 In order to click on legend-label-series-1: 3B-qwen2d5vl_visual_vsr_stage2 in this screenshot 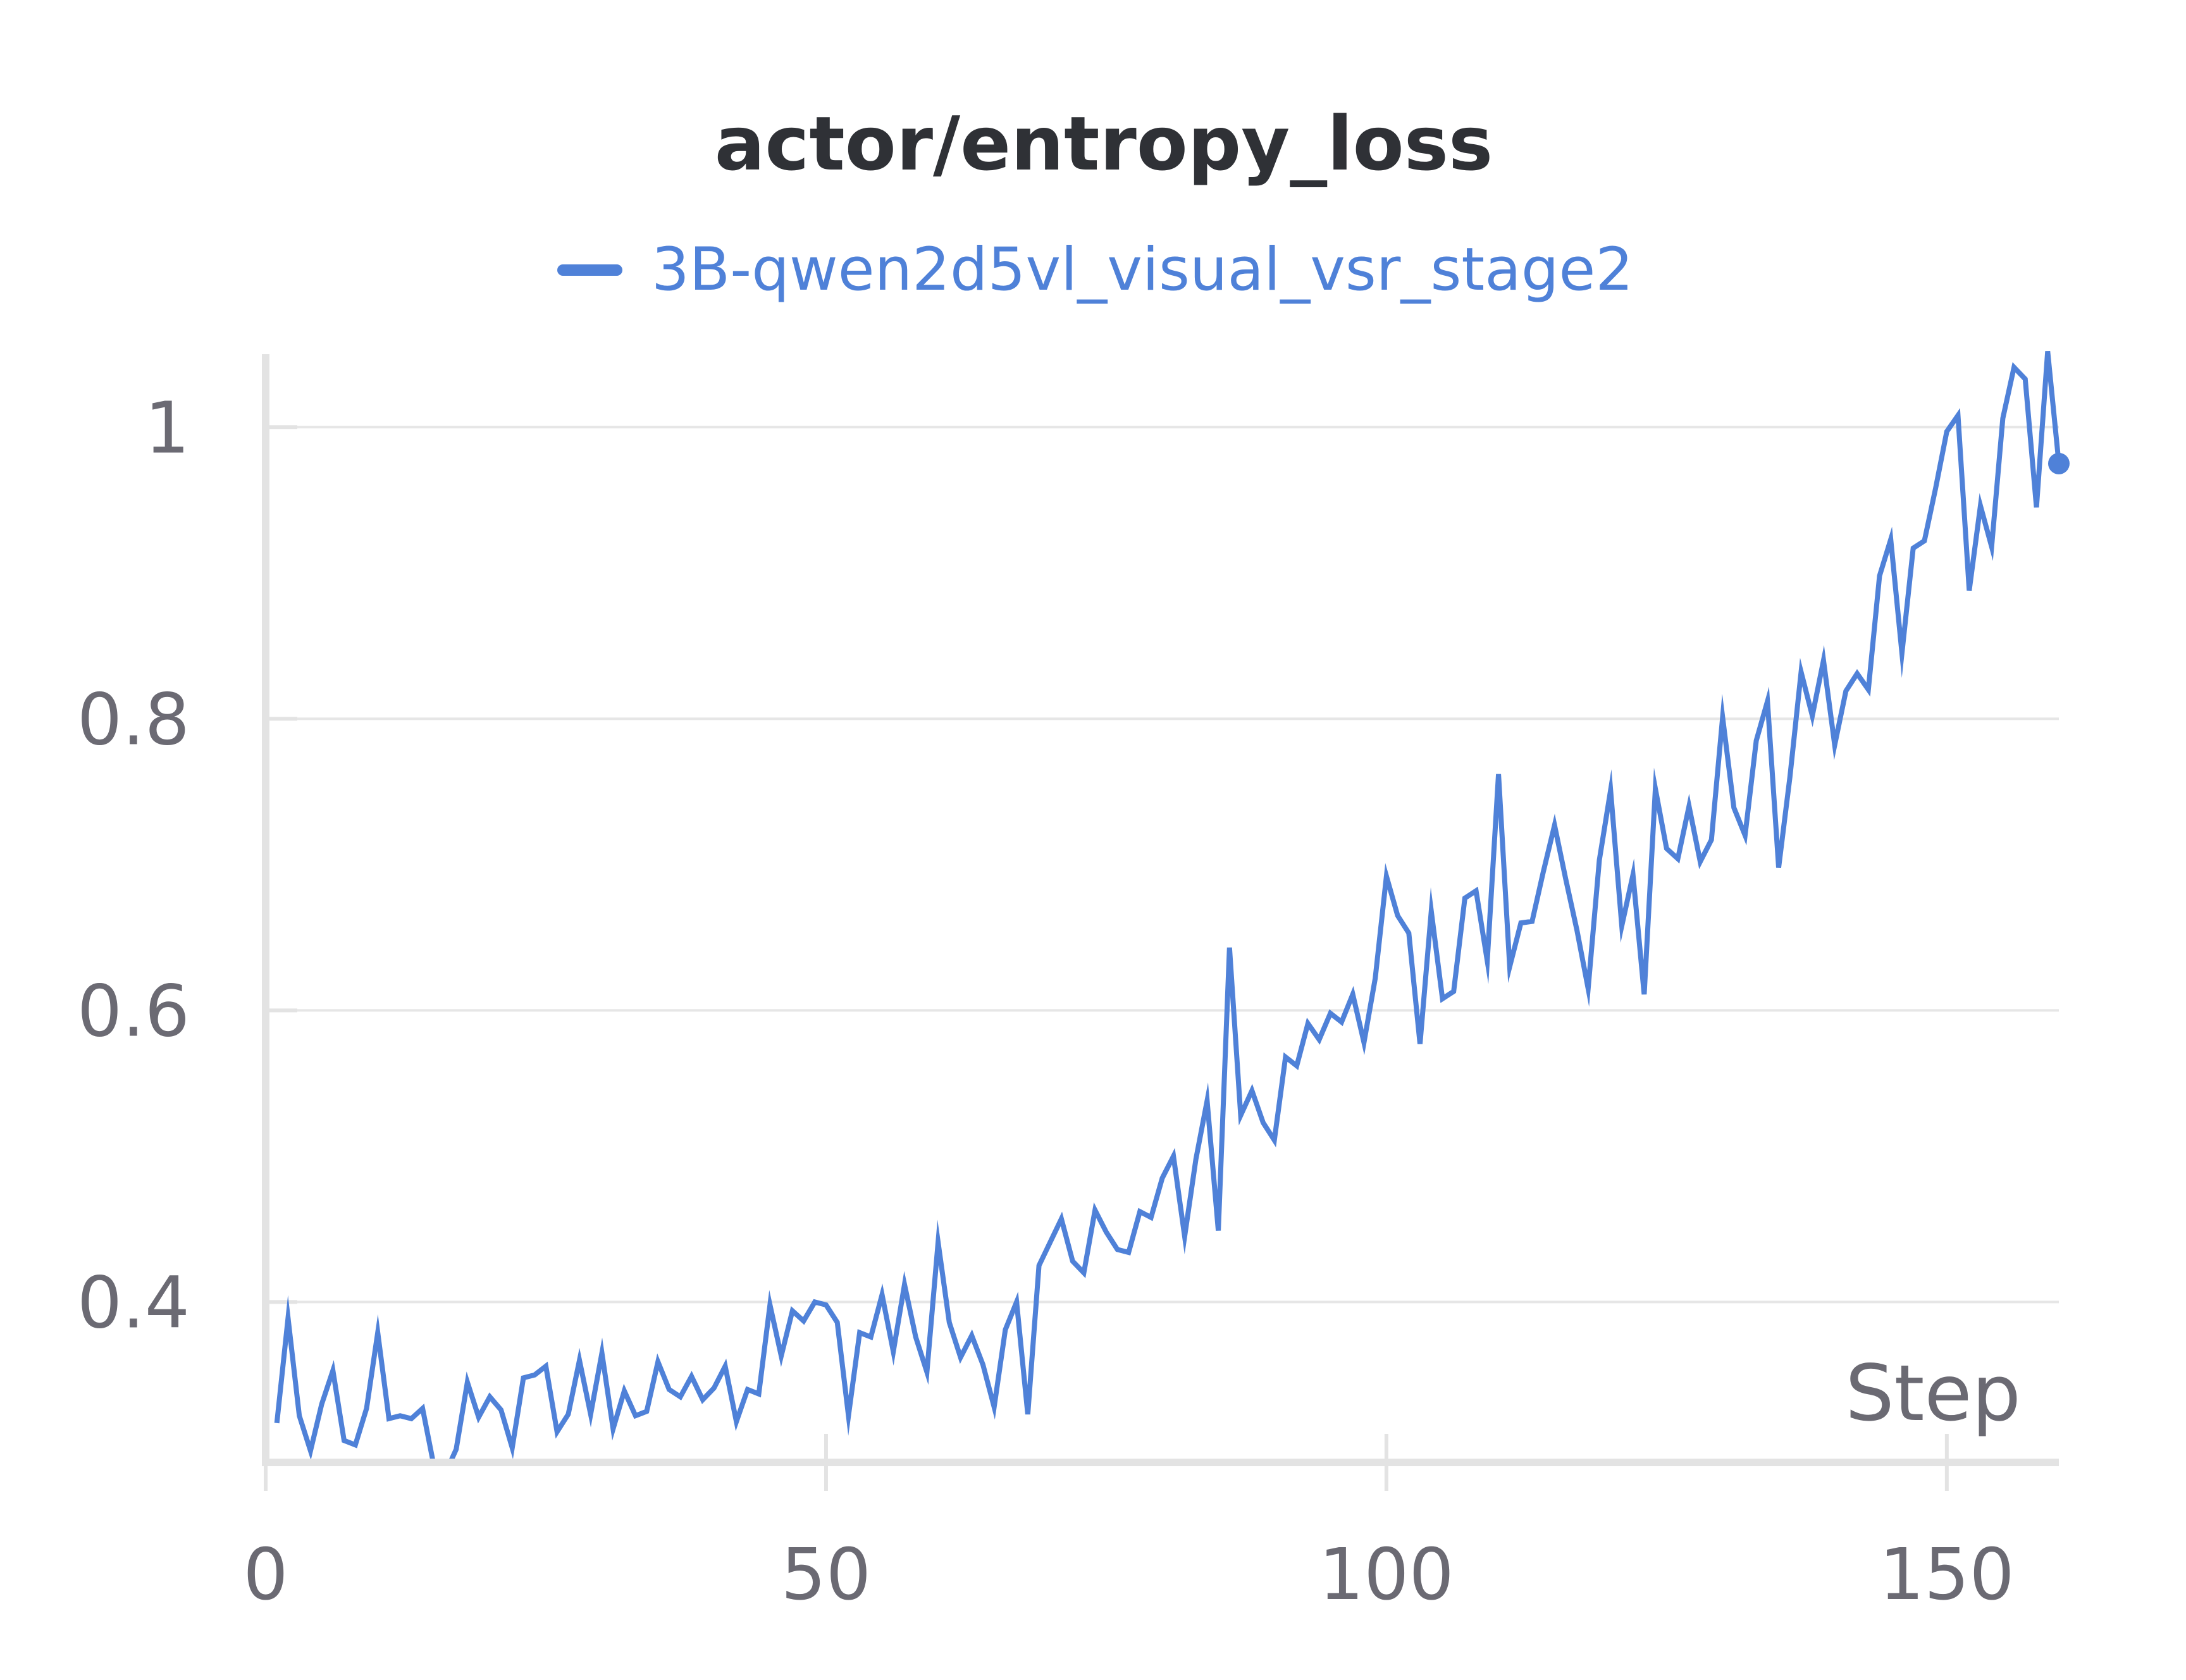, I will do `click(1142, 269)`.